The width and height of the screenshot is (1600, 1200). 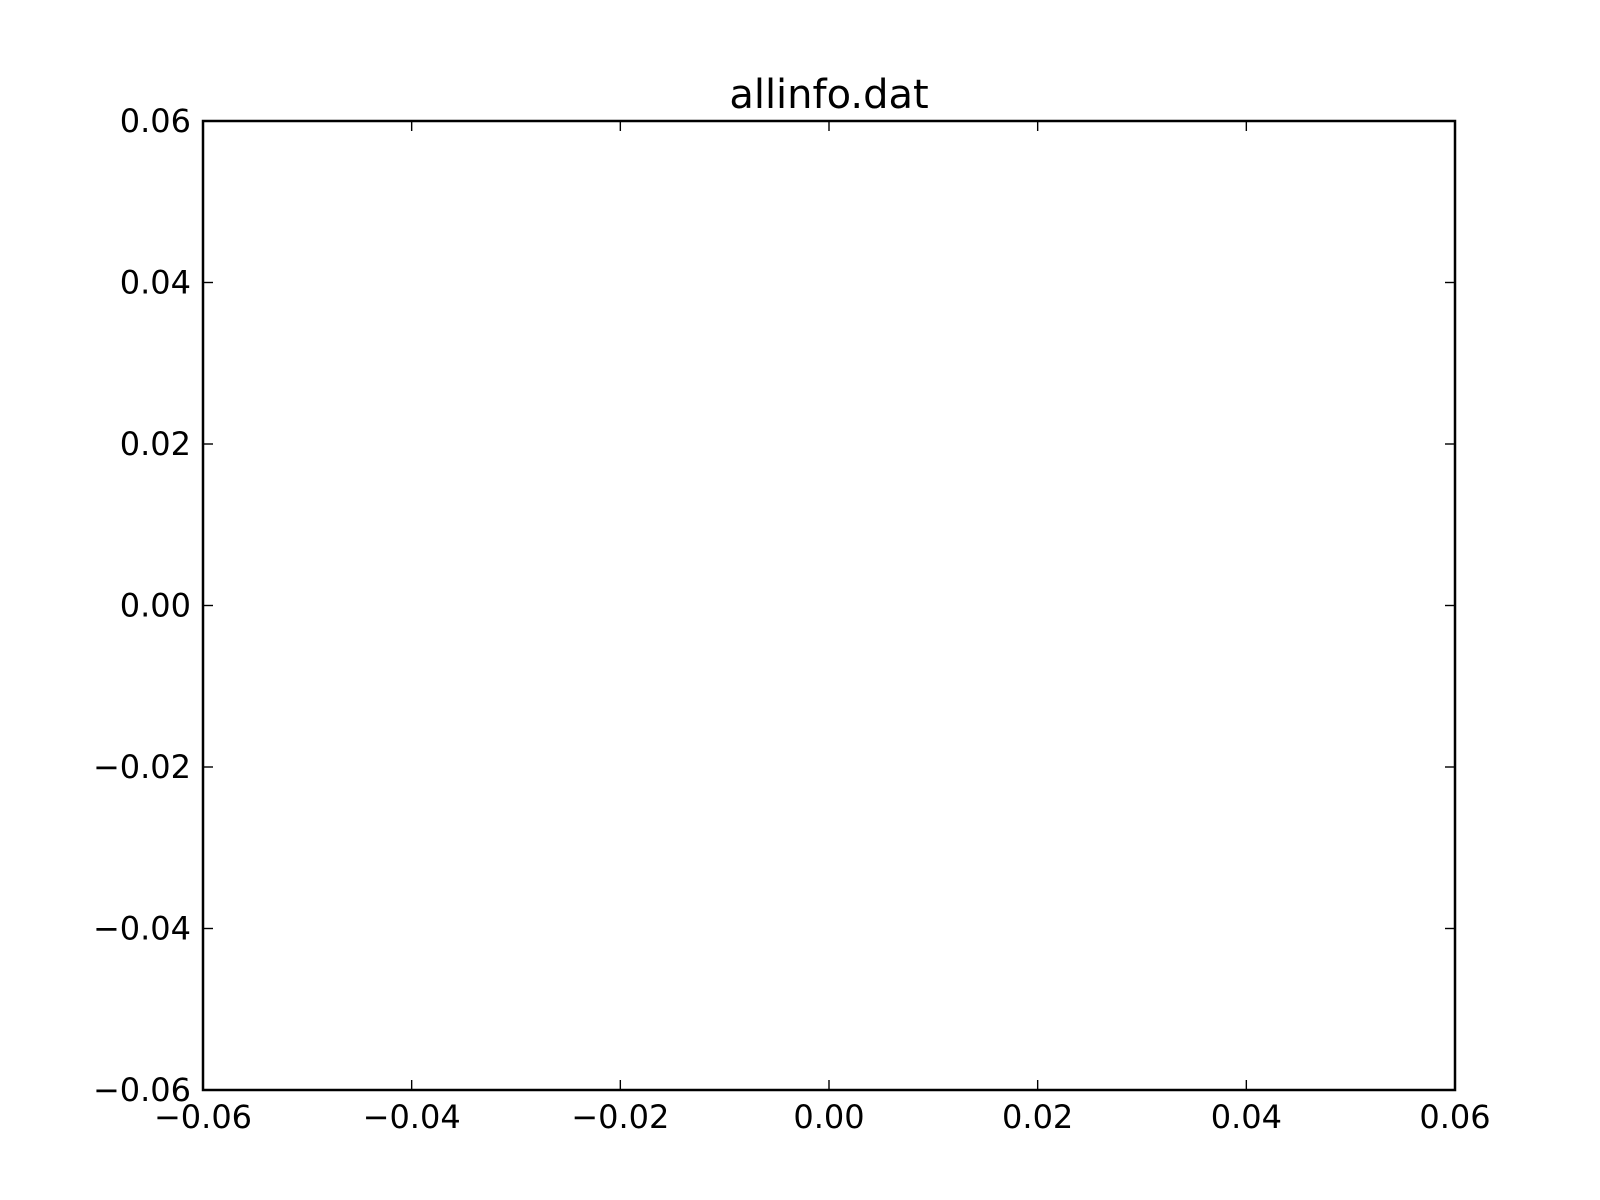 What do you see at coordinates (412, 1117) in the screenshot?
I see `x-tick-label: −0.04` at bounding box center [412, 1117].